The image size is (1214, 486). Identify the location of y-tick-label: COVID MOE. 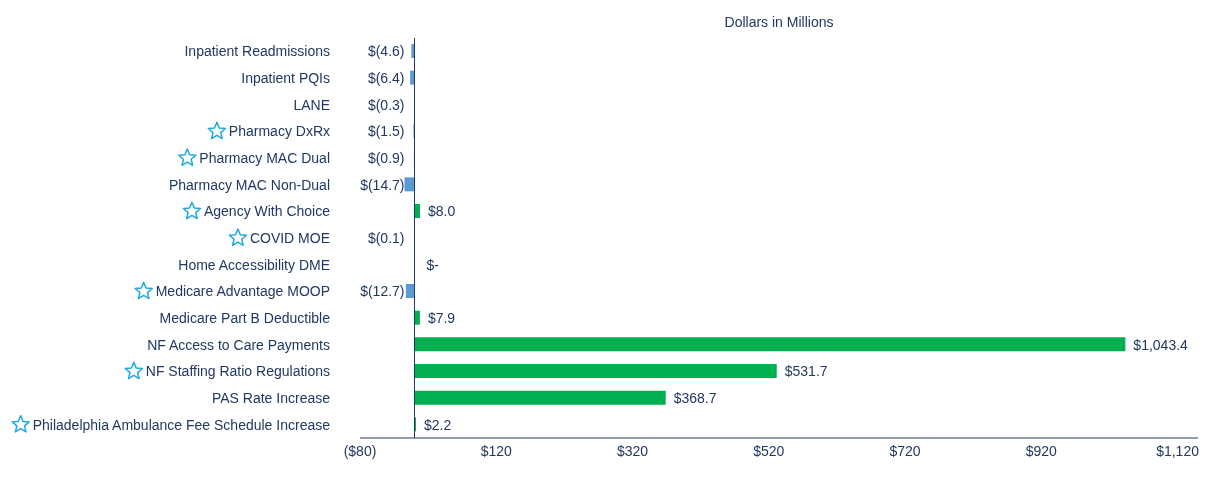
(289, 238).